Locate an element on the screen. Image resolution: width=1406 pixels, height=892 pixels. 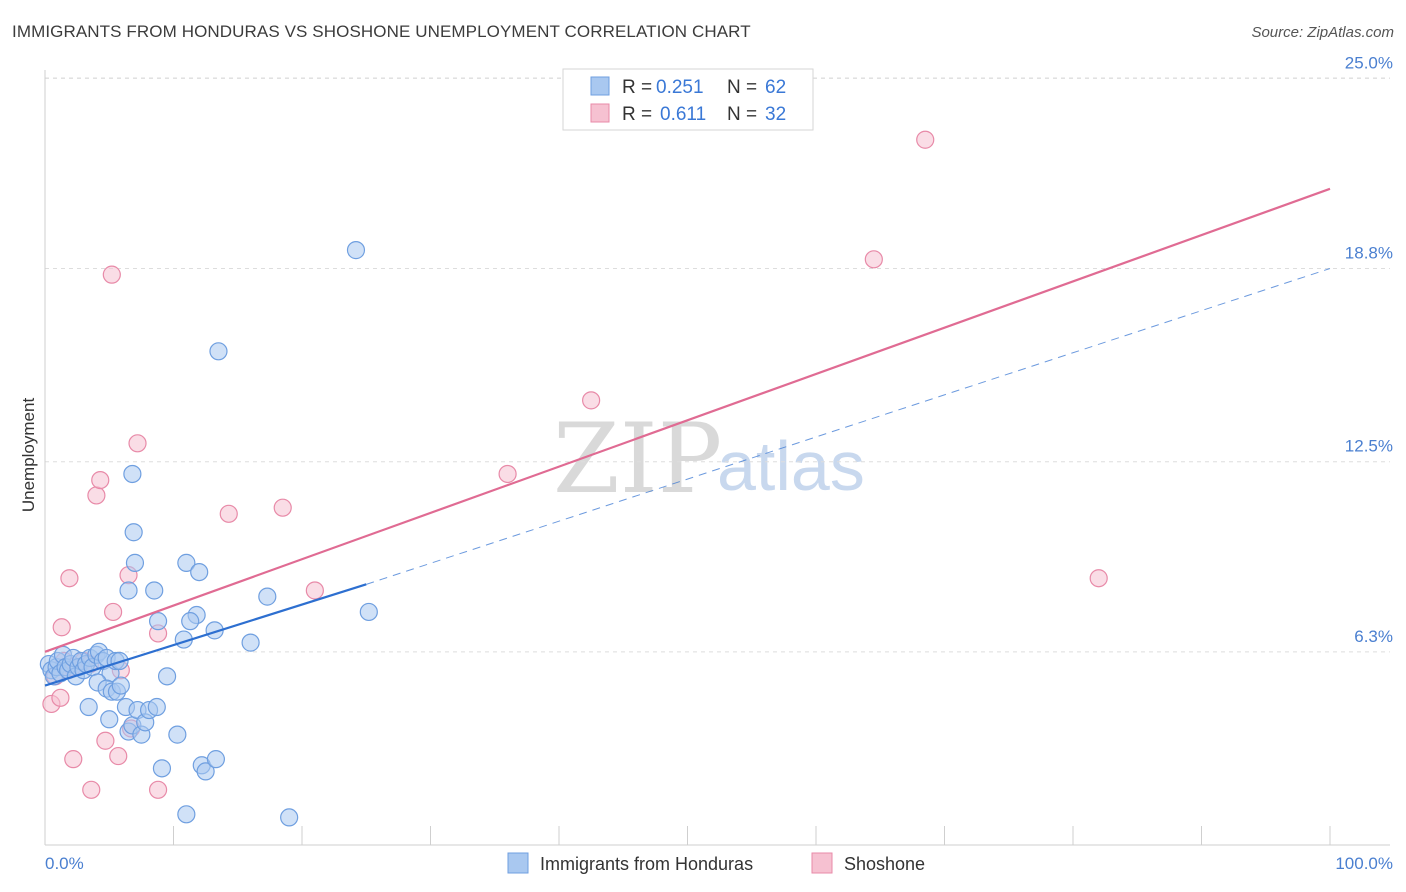
legend-r-label-2: R = is located at coordinates (637, 114).